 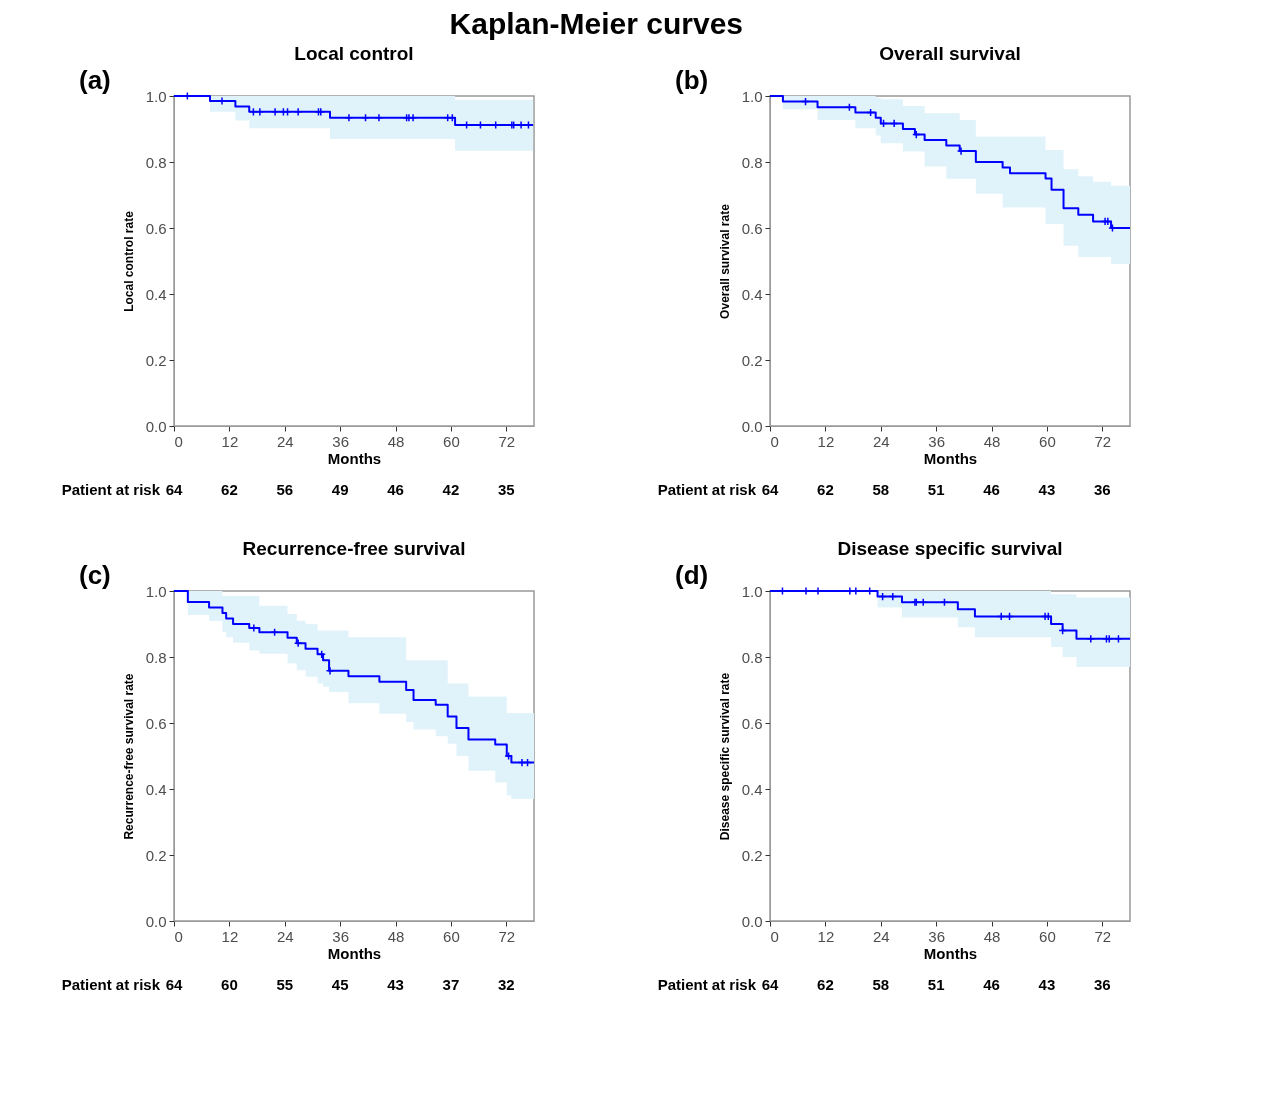 I want to click on text: 56, so click(x=285, y=489).